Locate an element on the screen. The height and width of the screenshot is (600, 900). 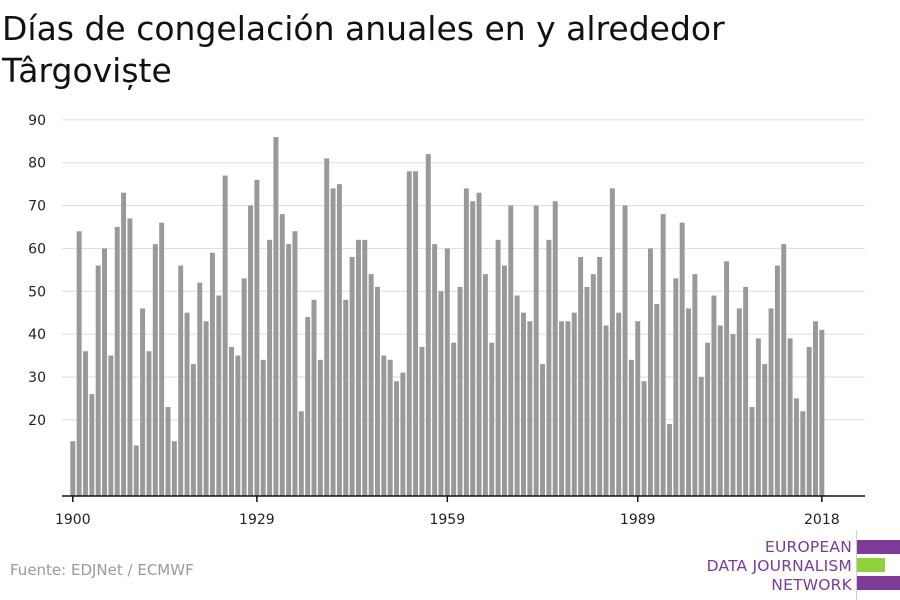
x-tick-label: 1989 is located at coordinates (638, 520).